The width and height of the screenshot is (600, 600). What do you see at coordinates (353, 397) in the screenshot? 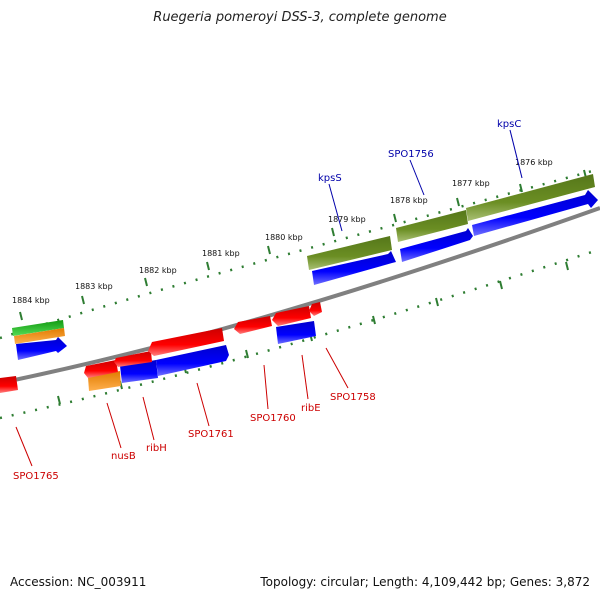
I see `gene-label-SPO1758: SPO1758` at bounding box center [353, 397].